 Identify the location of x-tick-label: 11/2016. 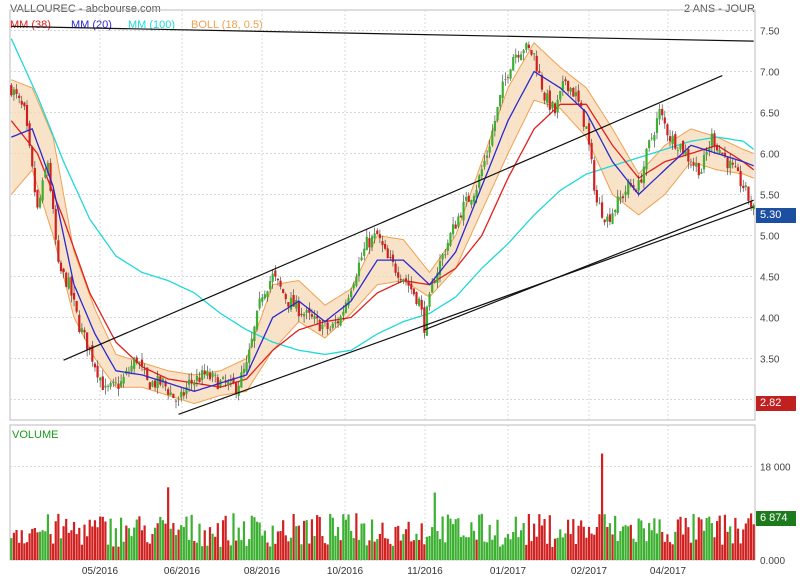
(425, 571).